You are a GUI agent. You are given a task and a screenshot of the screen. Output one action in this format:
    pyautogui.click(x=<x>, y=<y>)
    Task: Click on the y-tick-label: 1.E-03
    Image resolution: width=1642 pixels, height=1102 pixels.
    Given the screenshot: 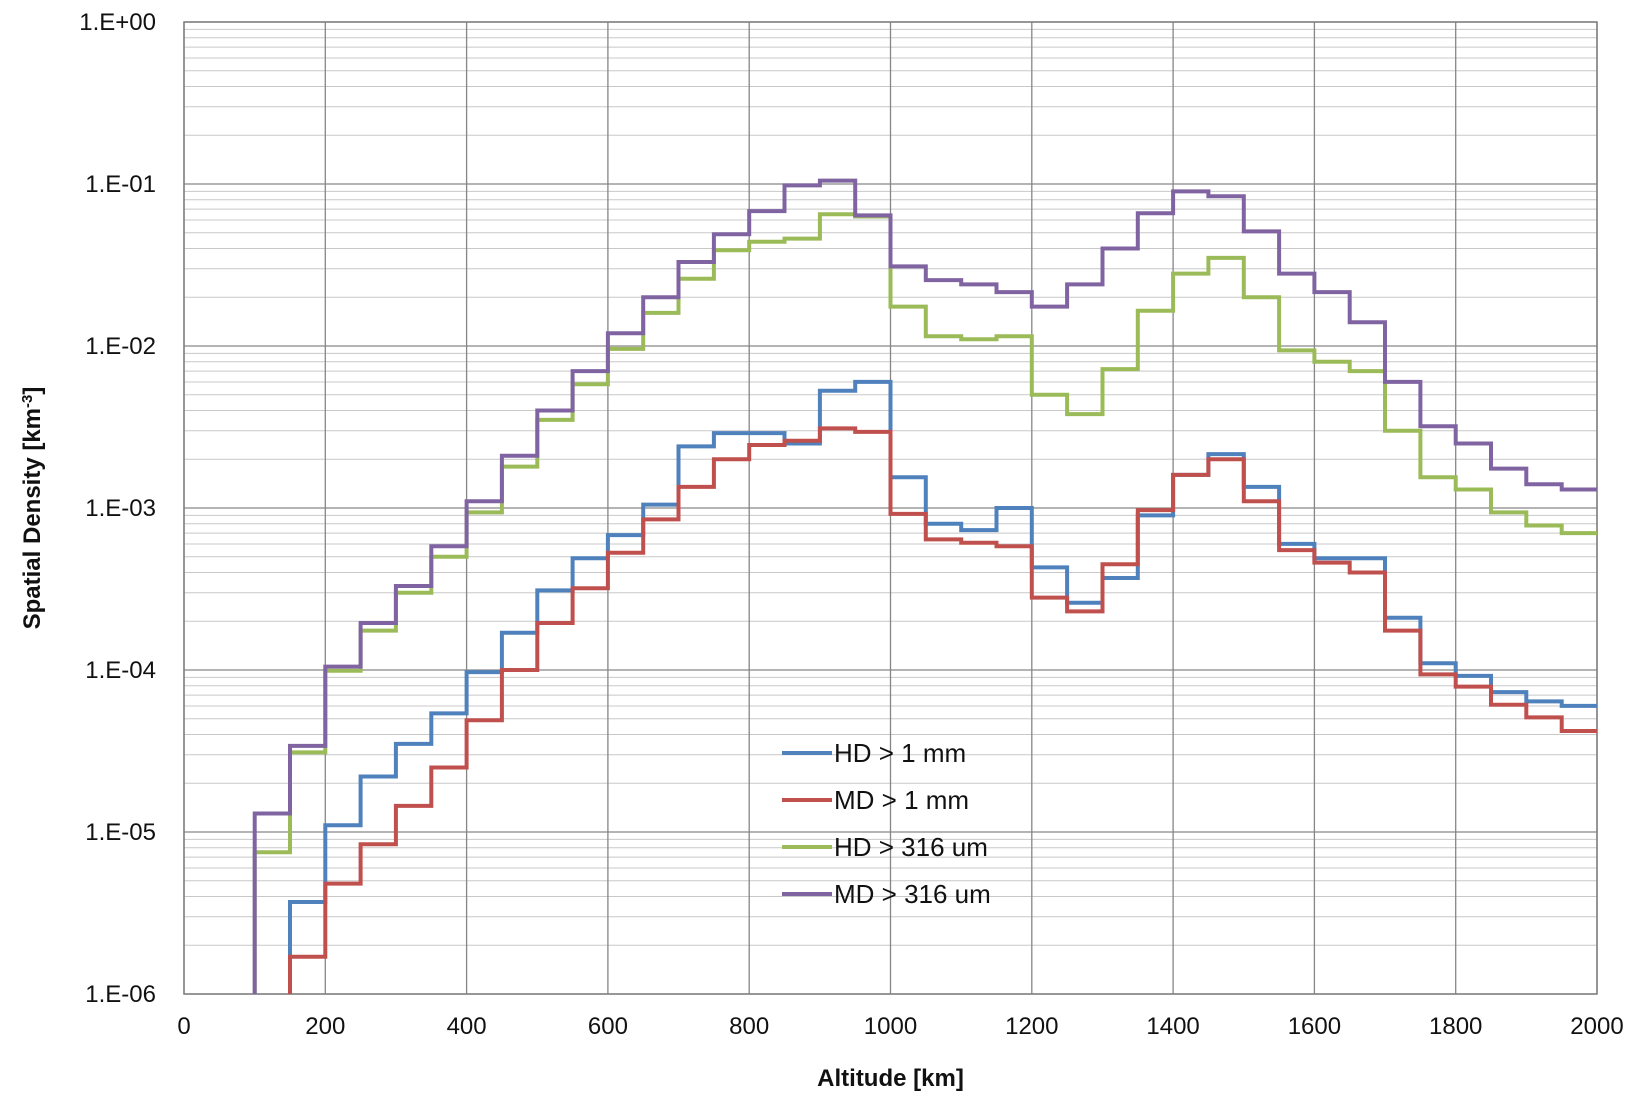 What is the action you would take?
    pyautogui.click(x=120, y=508)
    